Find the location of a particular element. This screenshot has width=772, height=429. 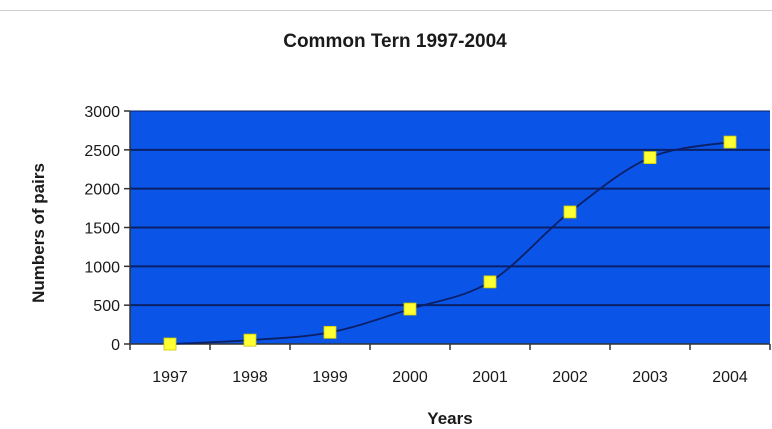

x-tick-label: 1998 is located at coordinates (250, 377).